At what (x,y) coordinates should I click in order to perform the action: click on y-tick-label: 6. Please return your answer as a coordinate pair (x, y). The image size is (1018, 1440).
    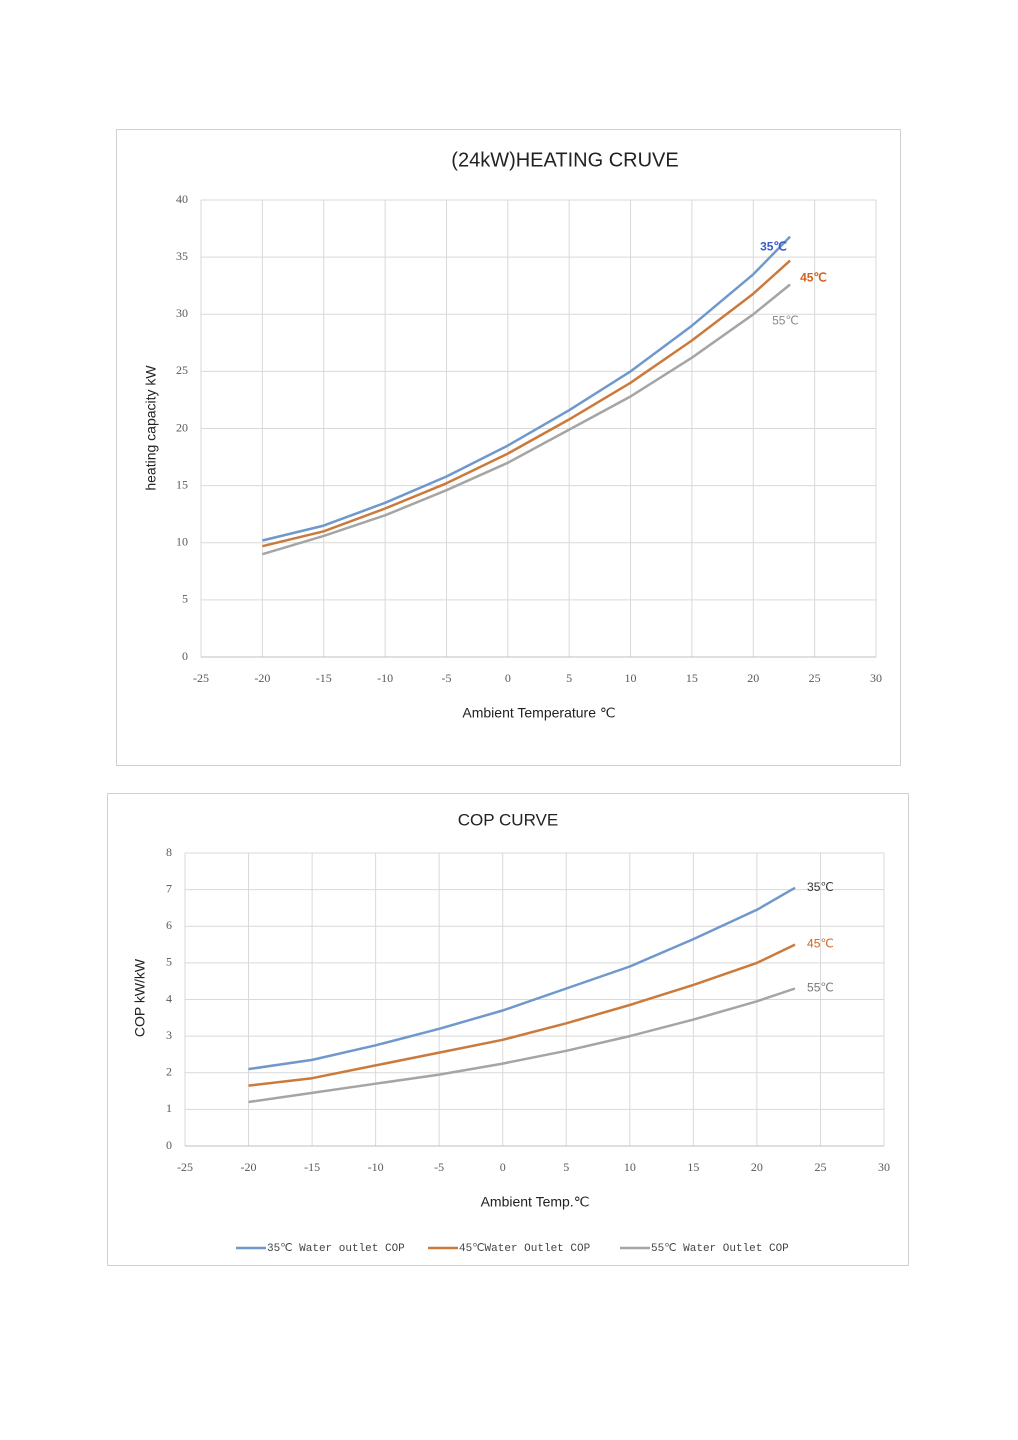
    Looking at the image, I should click on (169, 925).